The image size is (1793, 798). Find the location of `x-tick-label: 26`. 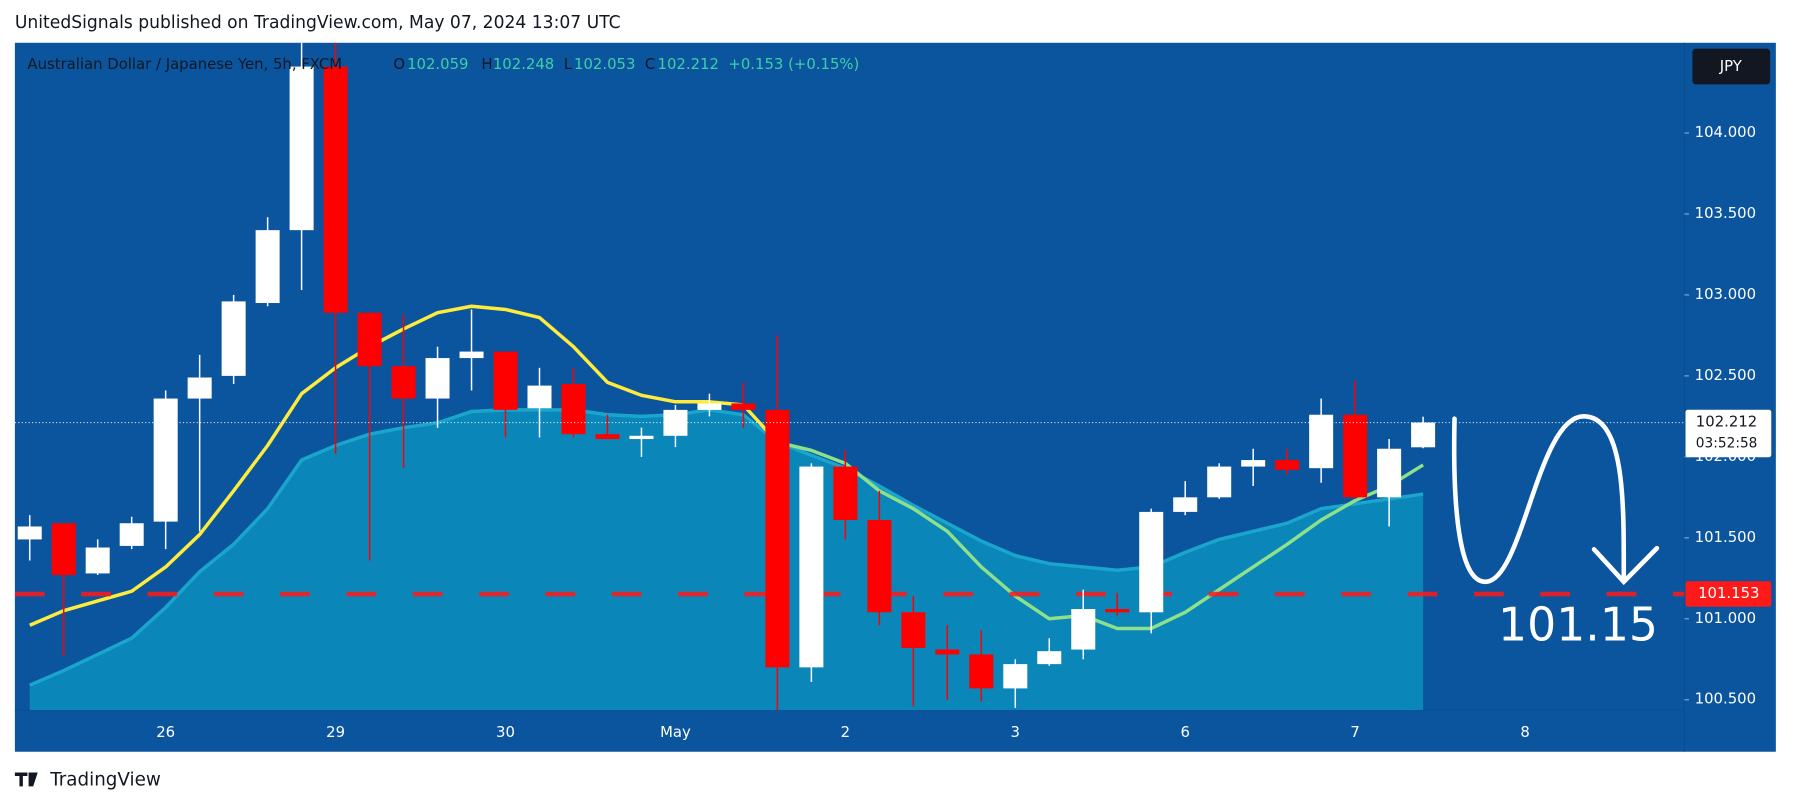

x-tick-label: 26 is located at coordinates (165, 732).